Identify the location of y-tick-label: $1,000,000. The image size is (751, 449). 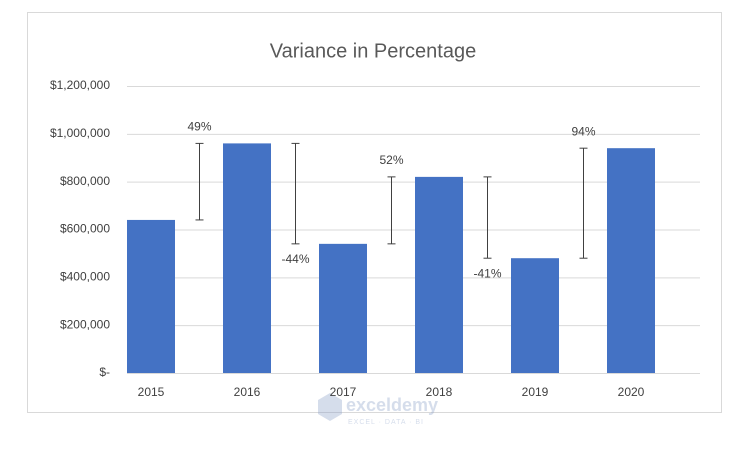
(80, 133).